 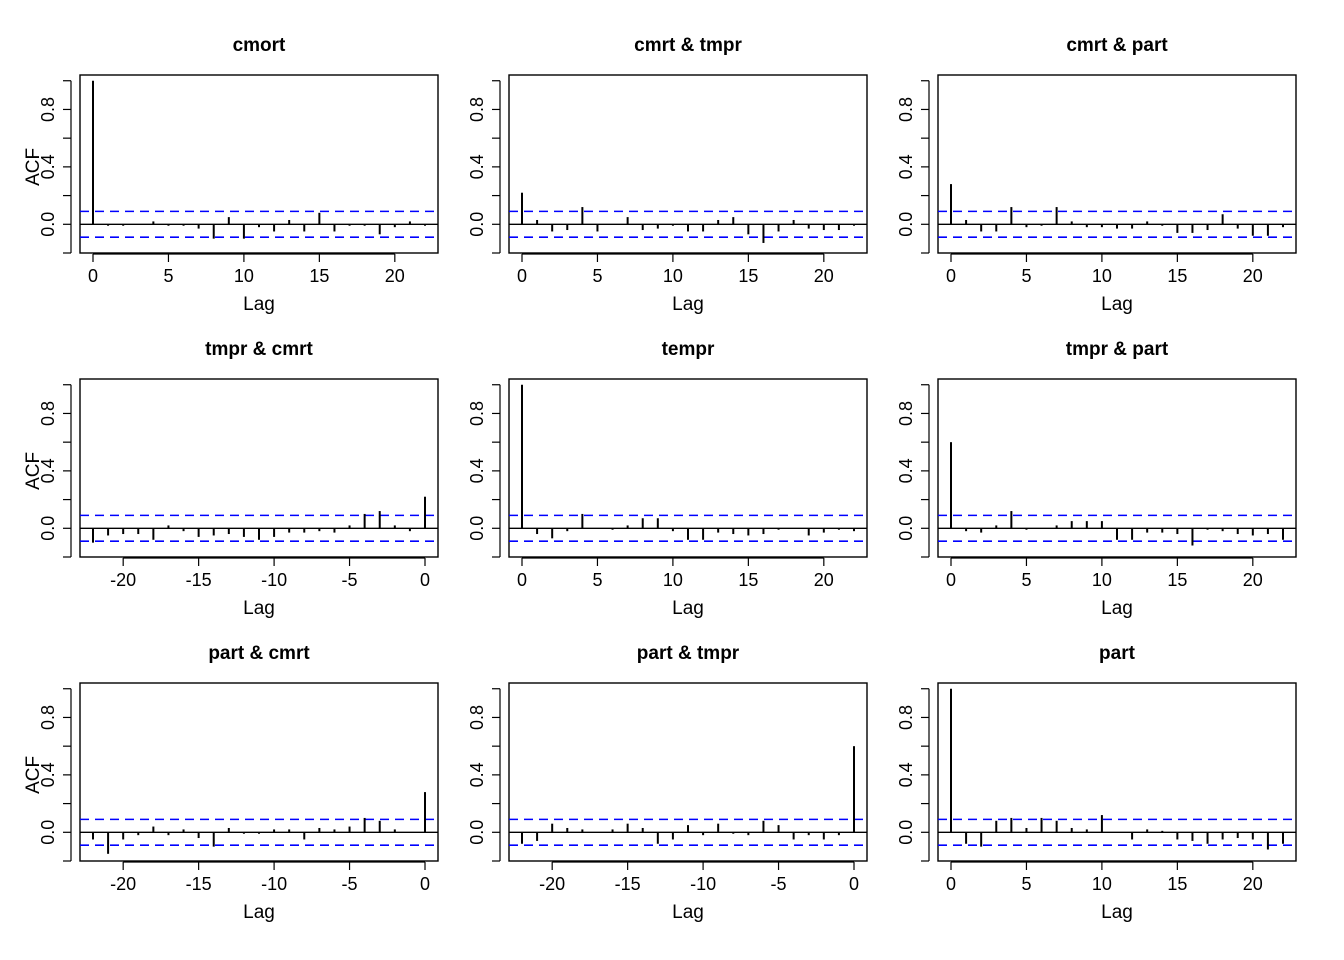 I want to click on acf-panel: cmrt & tmpr 0.0 0.4 0.8 0 5 10 15 20 Lag, so click(x=667, y=175).